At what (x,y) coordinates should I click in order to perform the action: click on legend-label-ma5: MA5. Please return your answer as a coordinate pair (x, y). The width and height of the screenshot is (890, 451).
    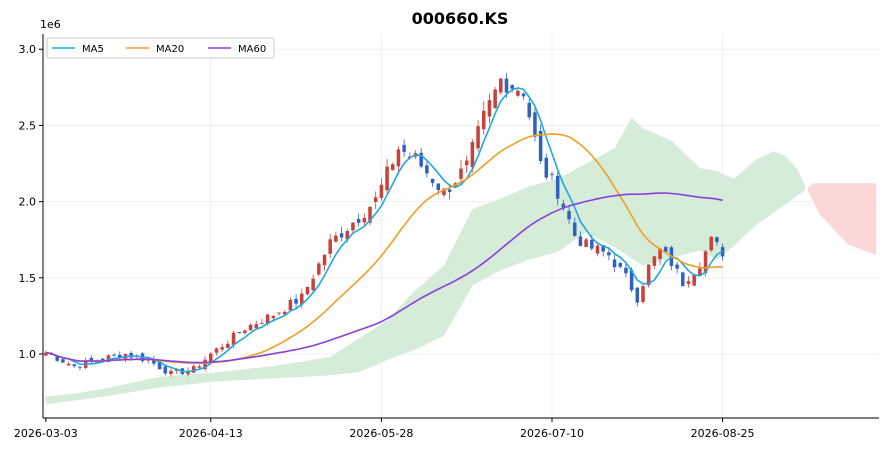
    Looking at the image, I should click on (93, 49).